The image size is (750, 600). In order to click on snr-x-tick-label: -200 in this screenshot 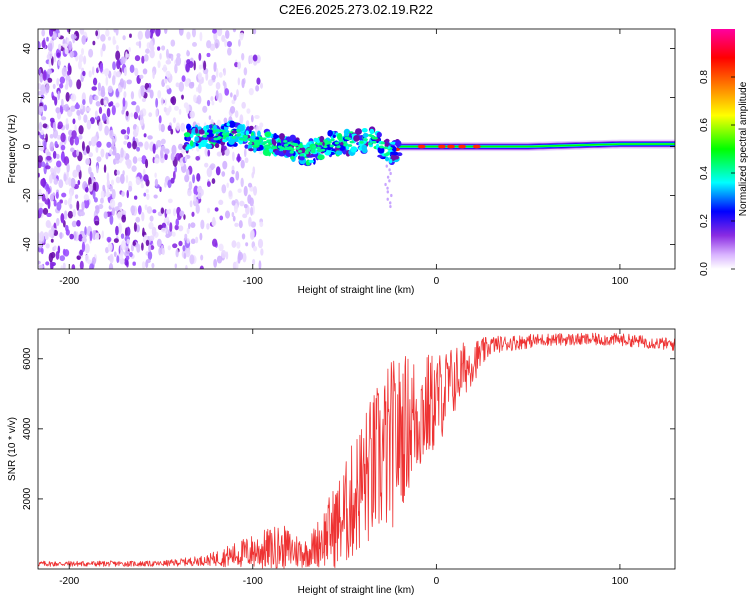, I will do `click(69, 581)`.